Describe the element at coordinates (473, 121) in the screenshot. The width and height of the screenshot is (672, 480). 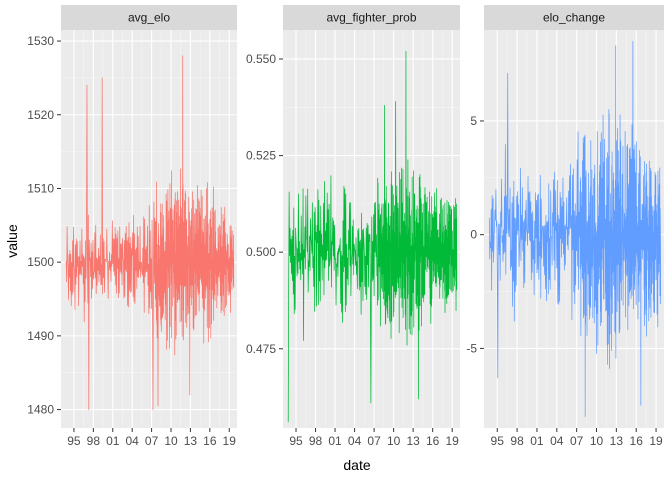
I see `y-tick-label: 5` at that location.